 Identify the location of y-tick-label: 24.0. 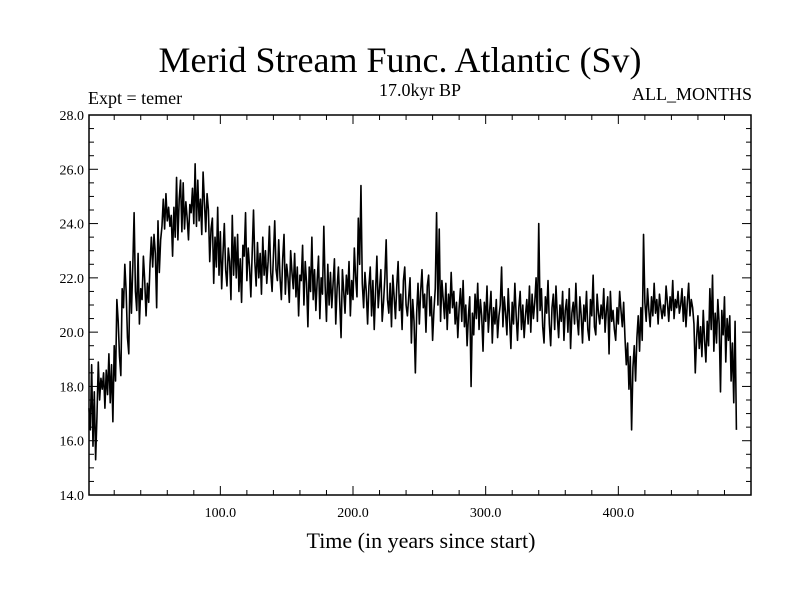
(72, 225).